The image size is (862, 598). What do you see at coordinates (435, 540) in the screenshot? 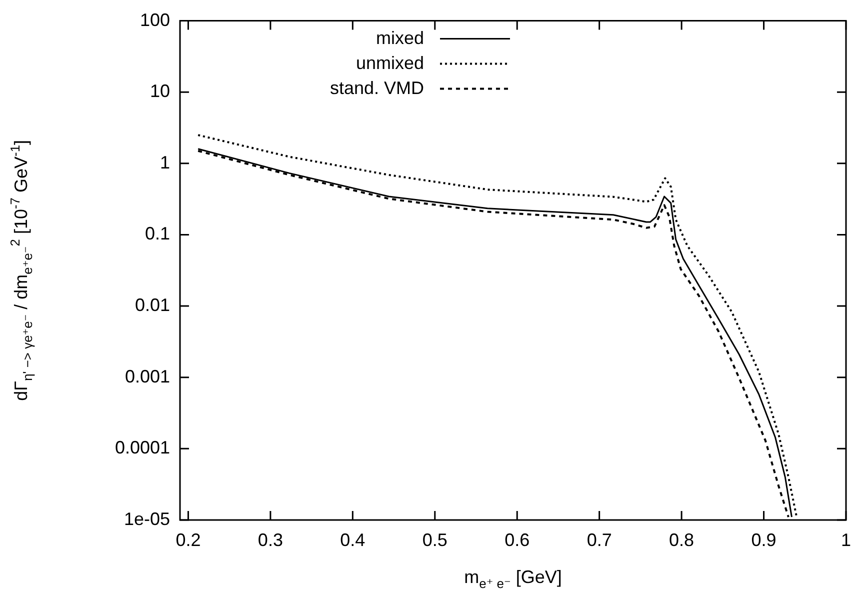
I see `x-tick-label: 0.5` at bounding box center [435, 540].